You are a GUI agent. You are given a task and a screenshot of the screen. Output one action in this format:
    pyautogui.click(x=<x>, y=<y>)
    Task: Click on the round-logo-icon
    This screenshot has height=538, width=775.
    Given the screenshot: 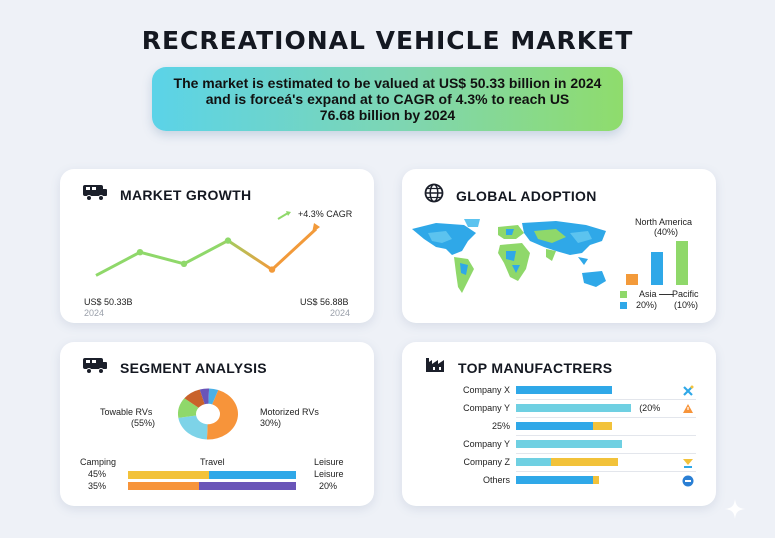 What is the action you would take?
    pyautogui.click(x=688, y=480)
    